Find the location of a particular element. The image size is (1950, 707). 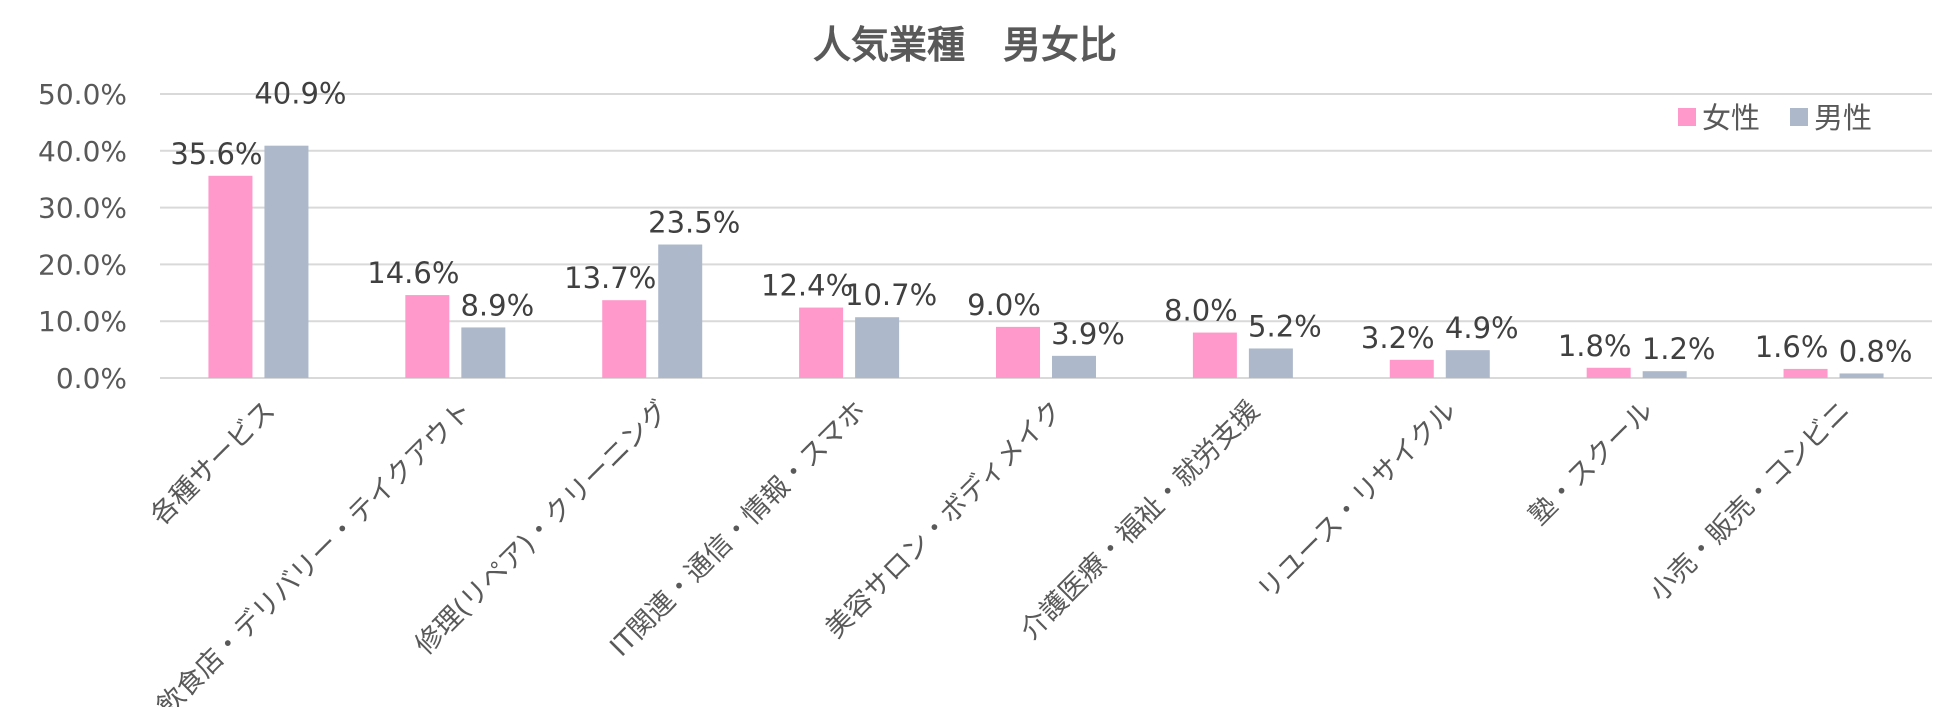

data-label-male: 5.2% is located at coordinates (1285, 326).